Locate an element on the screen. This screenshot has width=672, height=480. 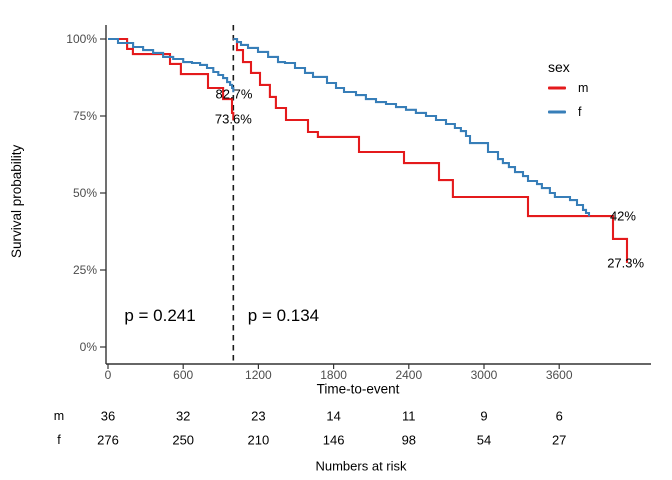
legend-key-m is located at coordinates (557, 88).